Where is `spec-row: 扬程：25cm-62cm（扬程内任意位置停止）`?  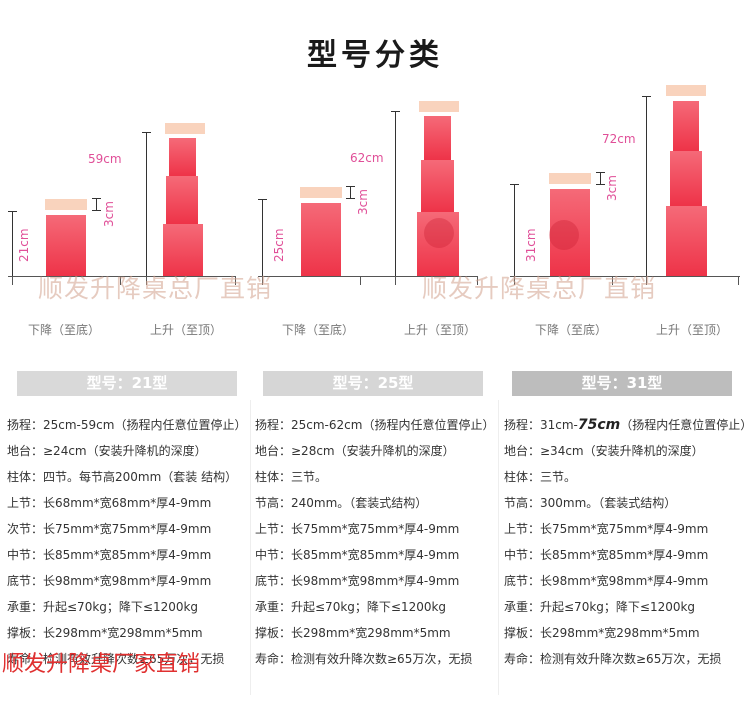 spec-row: 扬程：25cm-62cm（扬程内任意位置停止） is located at coordinates (375, 425).